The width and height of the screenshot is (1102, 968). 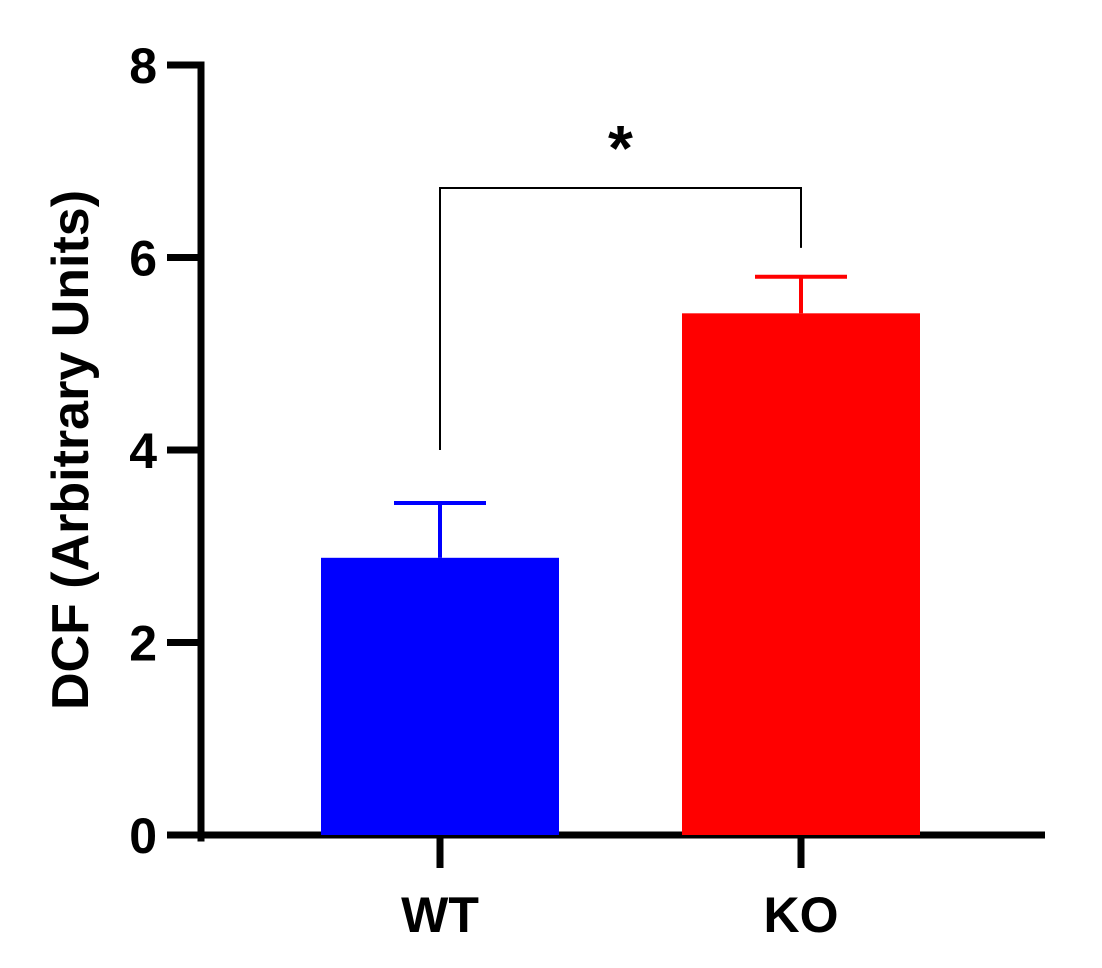 I want to click on x-tick-label-wt: WT, so click(x=440, y=915).